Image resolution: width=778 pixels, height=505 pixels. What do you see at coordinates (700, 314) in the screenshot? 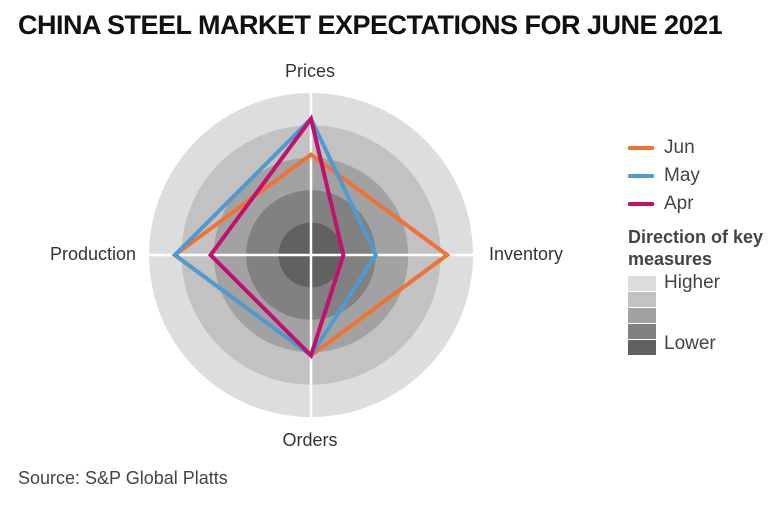
I see `legend-scale: Higher Lower` at bounding box center [700, 314].